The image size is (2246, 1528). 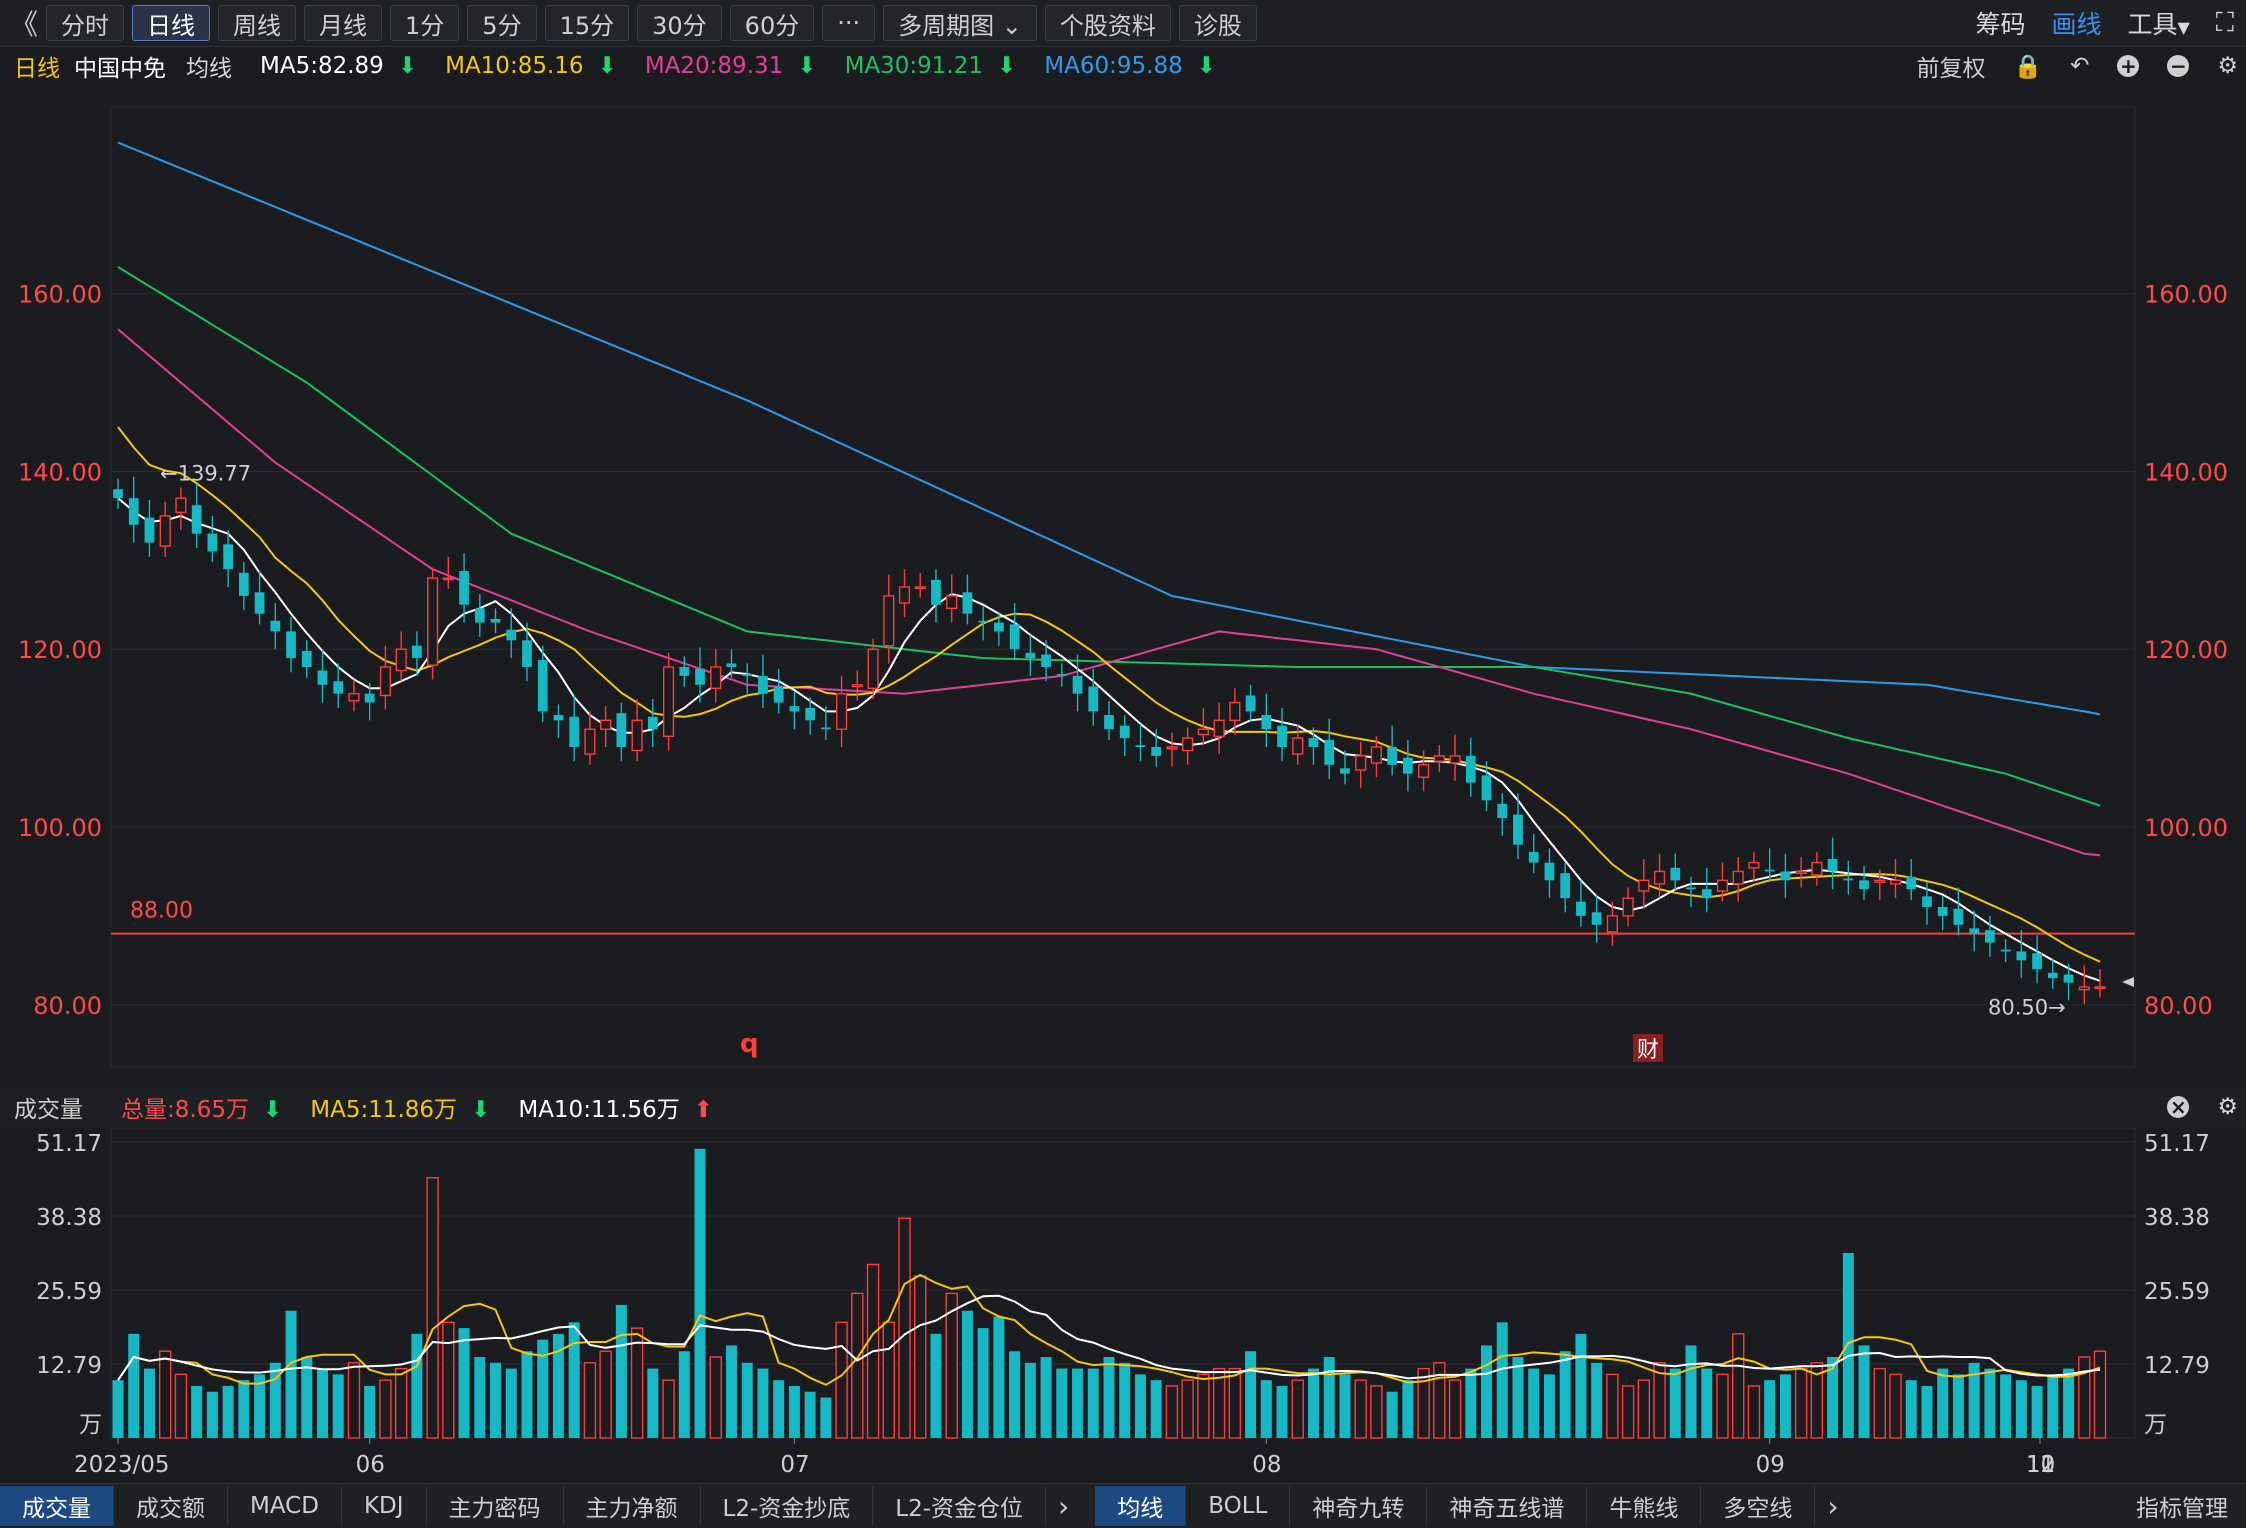 I want to click on period-tab: ···, so click(x=849, y=23).